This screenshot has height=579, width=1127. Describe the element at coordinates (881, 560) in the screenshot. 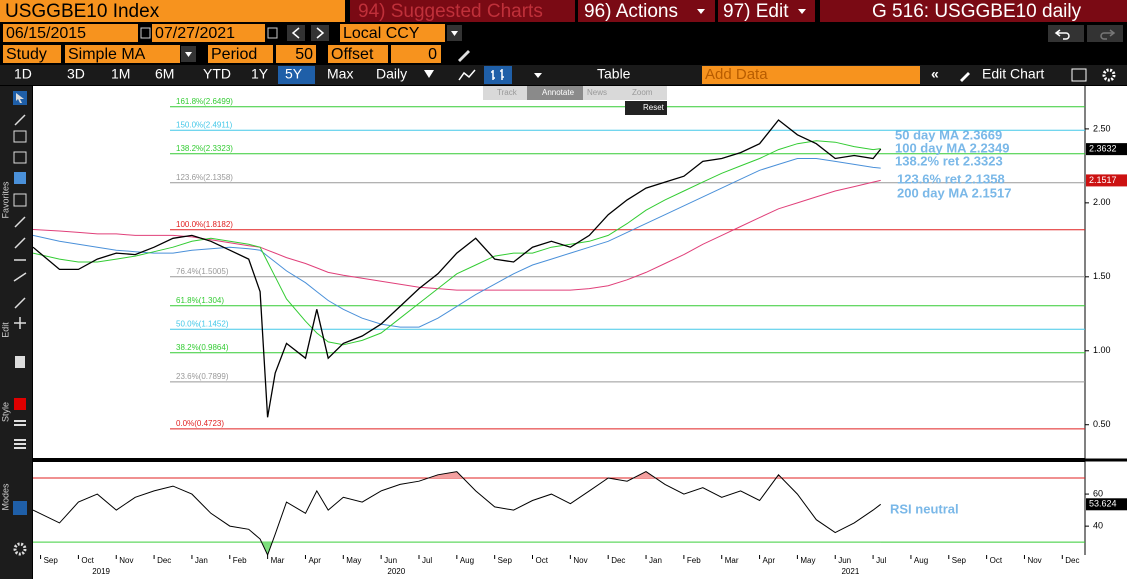

I see `x-tick-label: Jul` at that location.